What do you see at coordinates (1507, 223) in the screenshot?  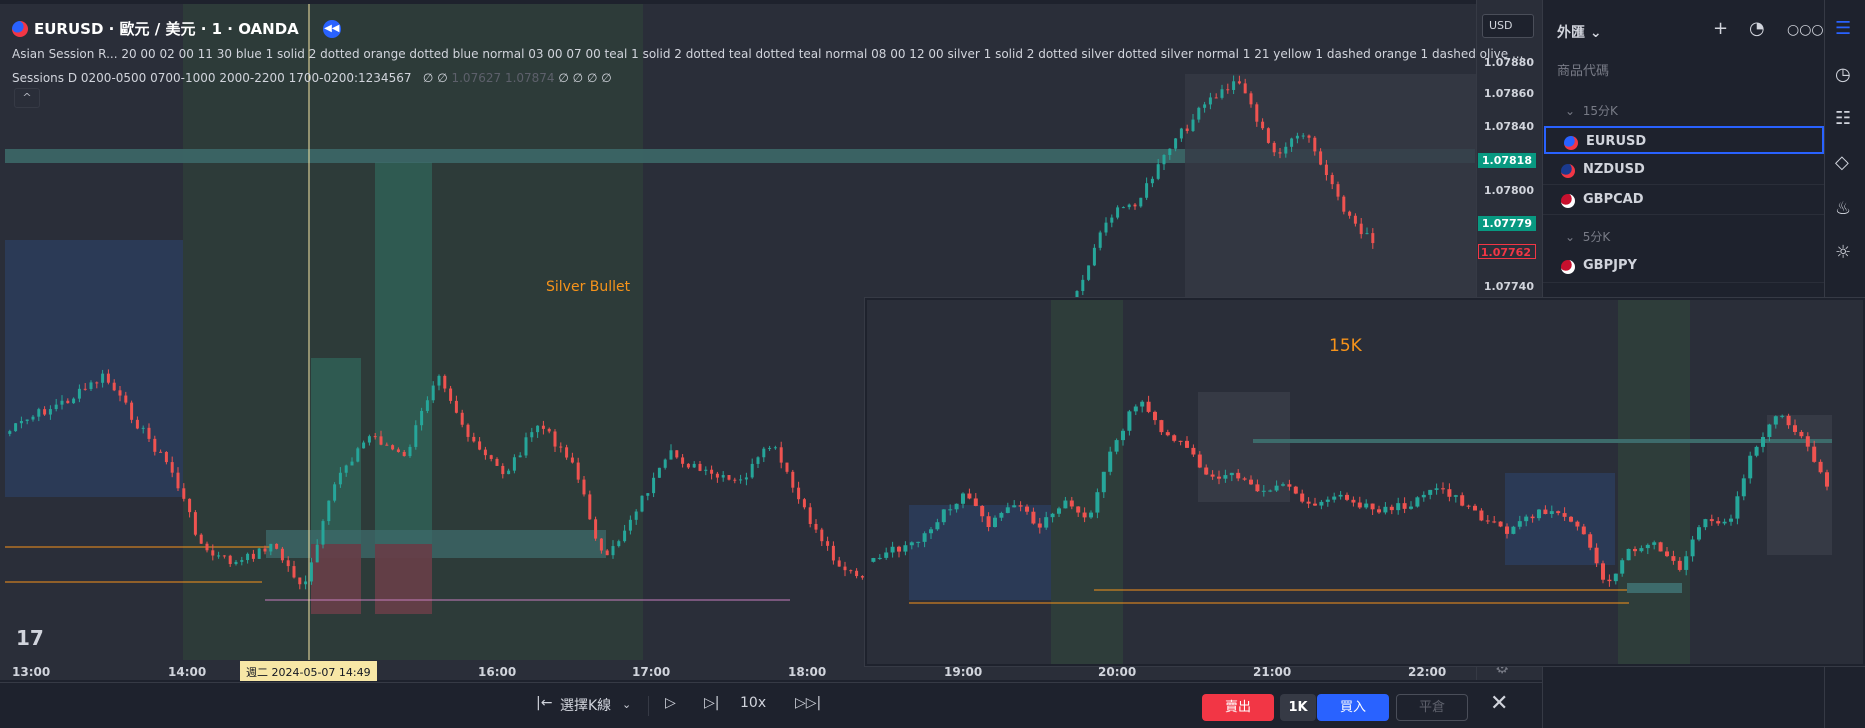 I see `price-badge: 1.07779` at bounding box center [1507, 223].